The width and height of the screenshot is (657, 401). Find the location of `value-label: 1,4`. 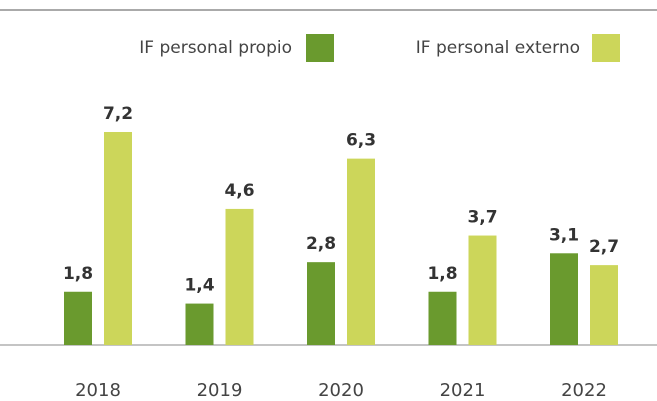

value-label: 1,4 is located at coordinates (199, 286).